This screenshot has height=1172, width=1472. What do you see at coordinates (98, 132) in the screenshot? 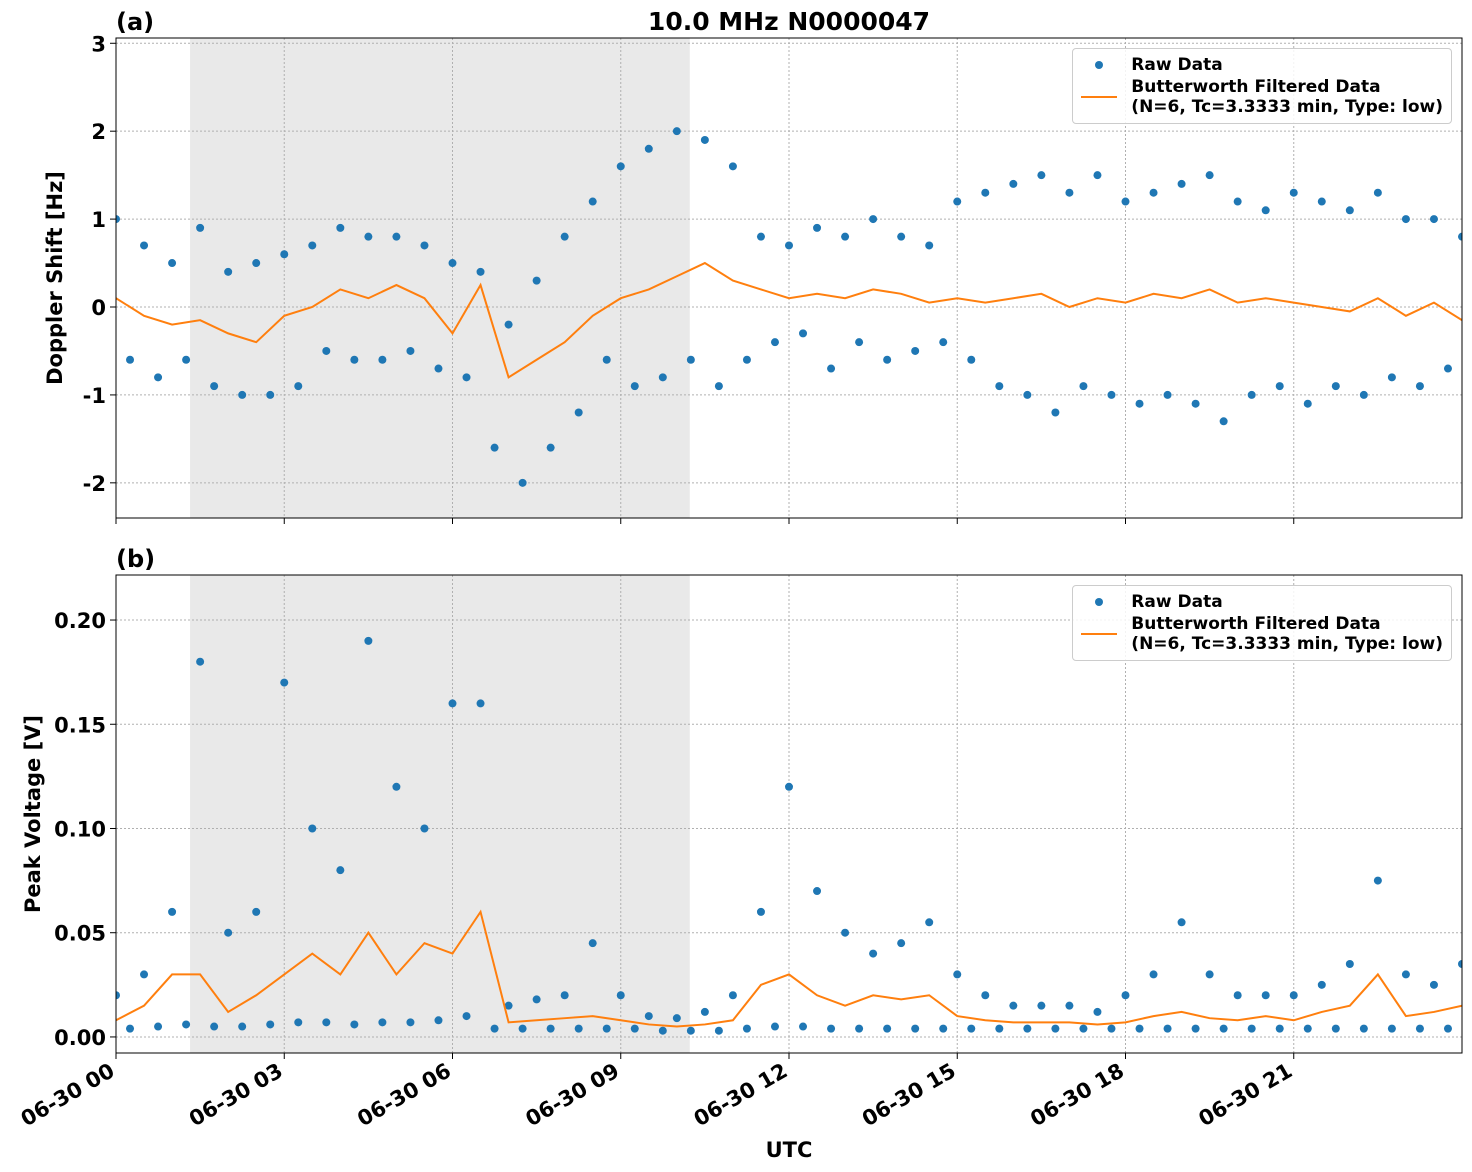
I see `y-tick-label: 2` at bounding box center [98, 132].